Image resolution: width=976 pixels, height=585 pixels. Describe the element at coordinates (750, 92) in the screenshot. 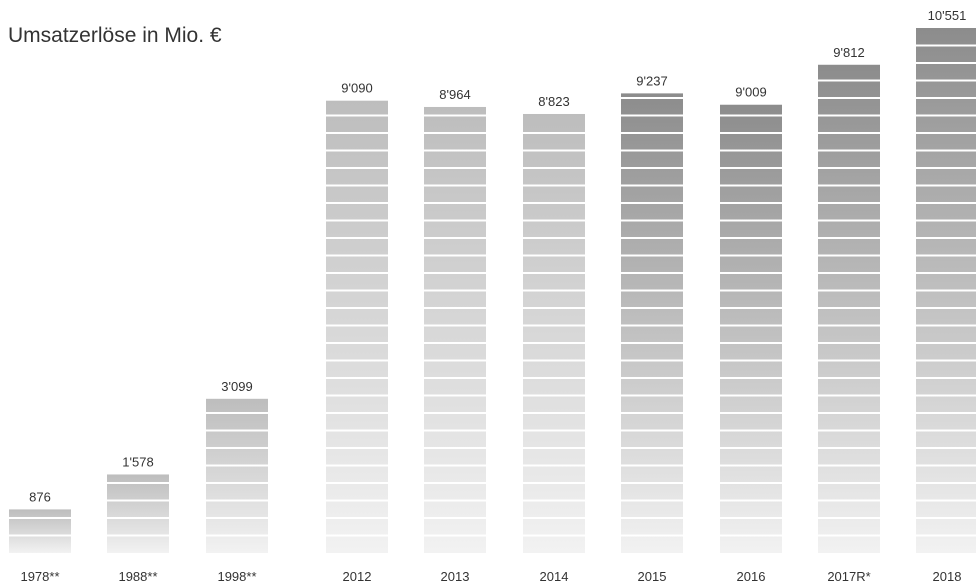

I see `value-label: 9'009` at that location.